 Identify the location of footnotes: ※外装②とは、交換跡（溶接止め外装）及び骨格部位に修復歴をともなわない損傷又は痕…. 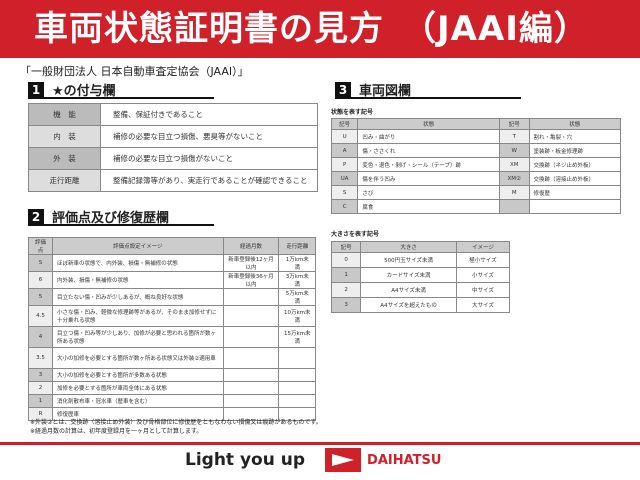
(176, 427).